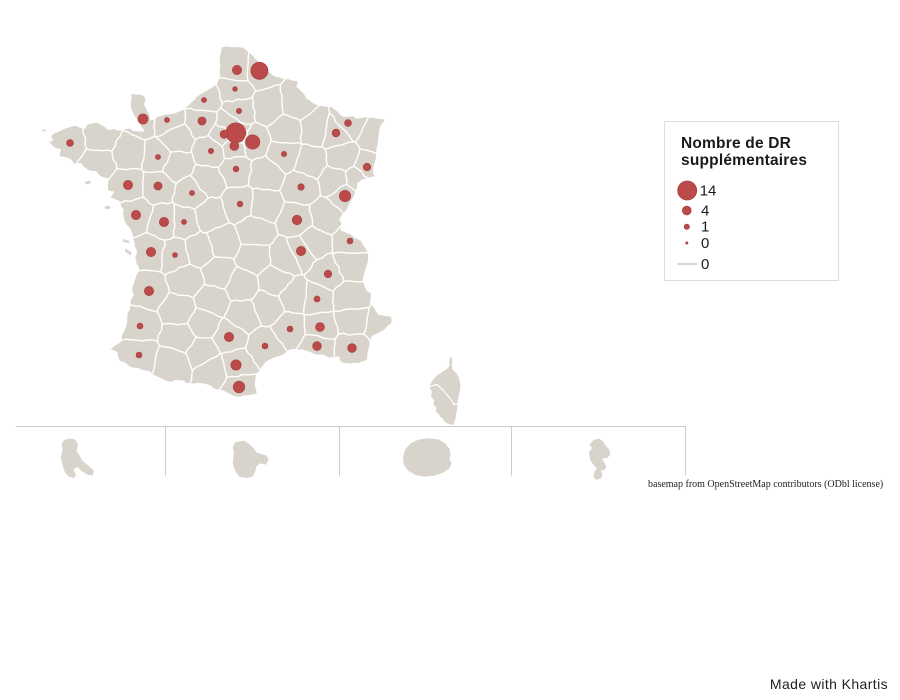  Describe the element at coordinates (705, 227) in the screenshot. I see `svg-text: 1` at that location.